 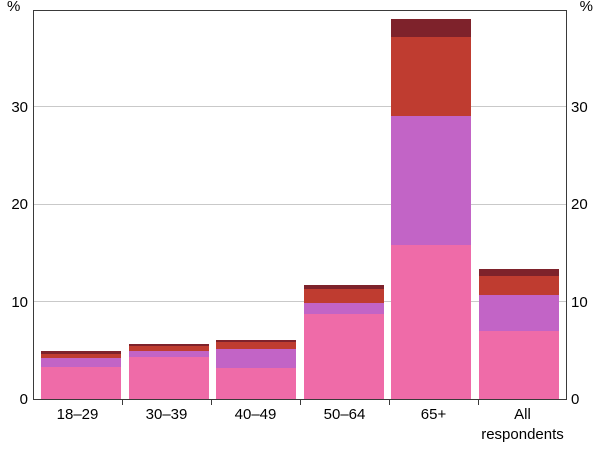 I want to click on y-tick-label-left-10: 10, so click(x=19, y=302).